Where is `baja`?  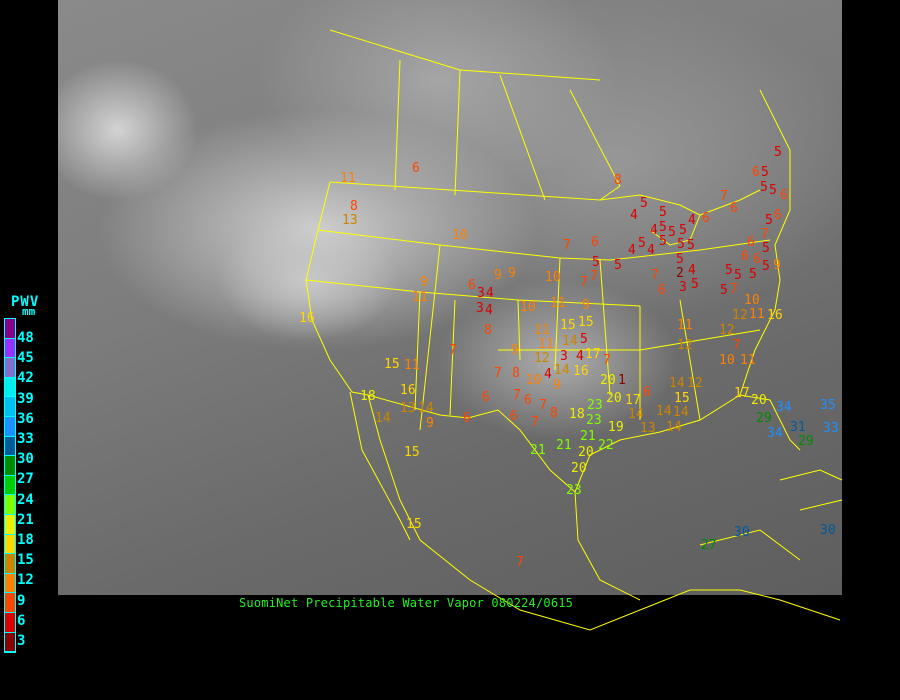 baja is located at coordinates (380, 466).